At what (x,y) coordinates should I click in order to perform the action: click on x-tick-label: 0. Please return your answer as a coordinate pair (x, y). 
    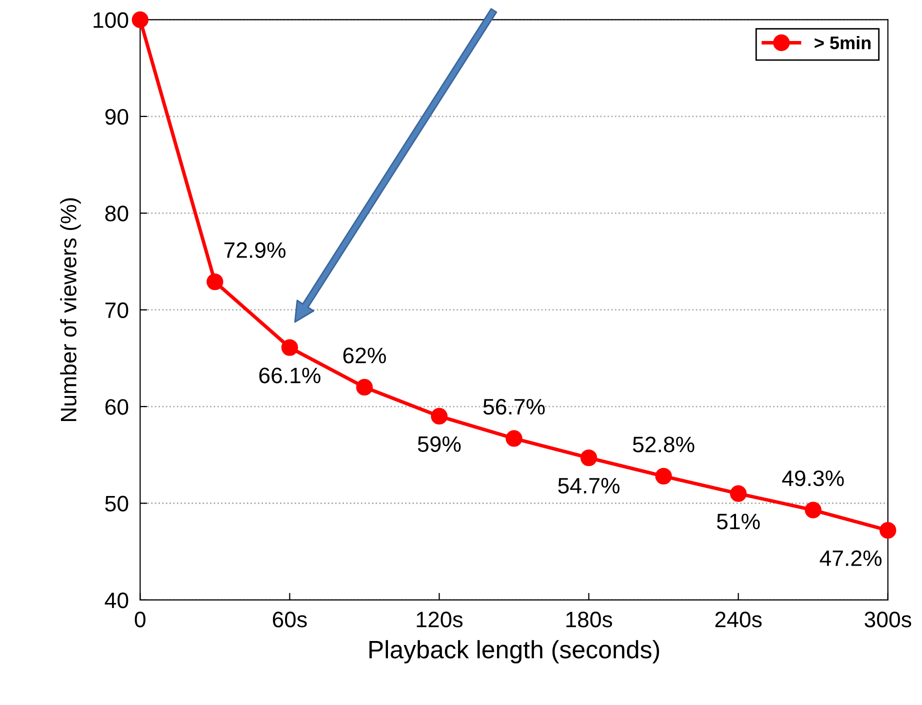
    Looking at the image, I should click on (140, 620).